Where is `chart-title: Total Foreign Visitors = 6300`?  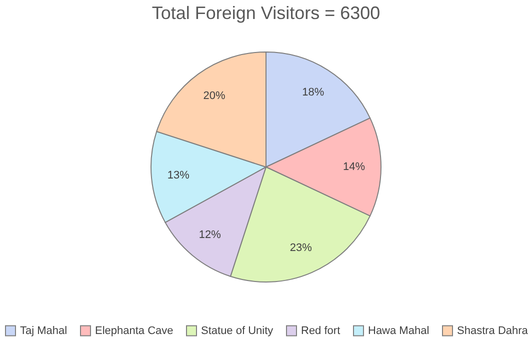 chart-title: Total Foreign Visitors = 6300 is located at coordinates (266, 13).